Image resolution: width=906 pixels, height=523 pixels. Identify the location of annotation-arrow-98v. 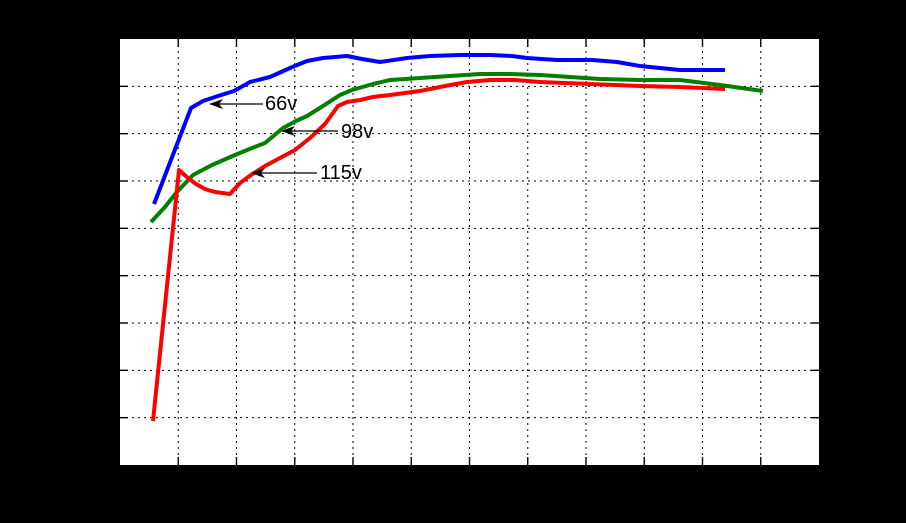
(309, 131).